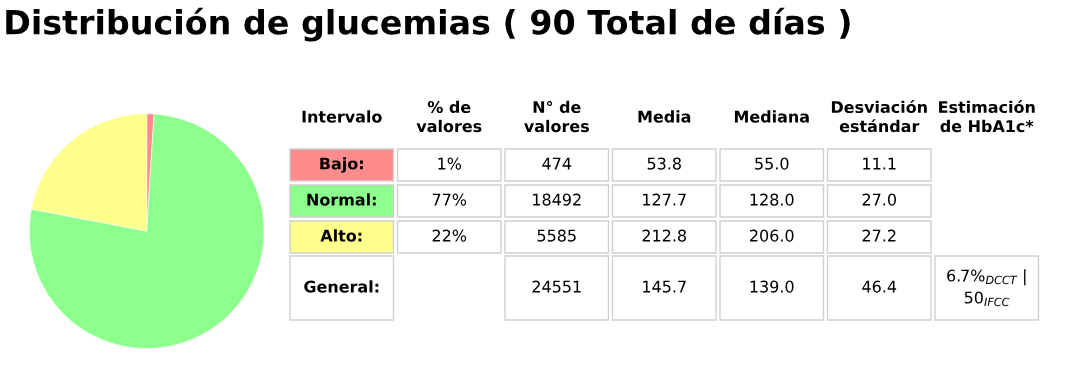 The width and height of the screenshot is (1067, 382). What do you see at coordinates (428, 24) in the screenshot?
I see `text: Distribución de glucemias ( 90 Total de días )` at bounding box center [428, 24].